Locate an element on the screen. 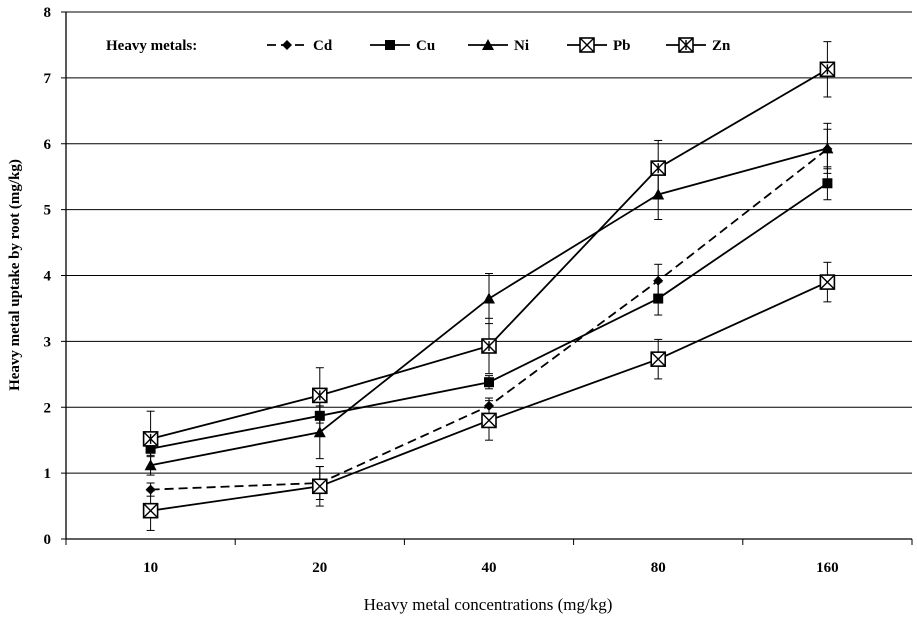 Image resolution: width=917 pixels, height=625 pixels. y-tick-labels: 0 1 2 3 4 5 6 7 8 is located at coordinates (48, 276).